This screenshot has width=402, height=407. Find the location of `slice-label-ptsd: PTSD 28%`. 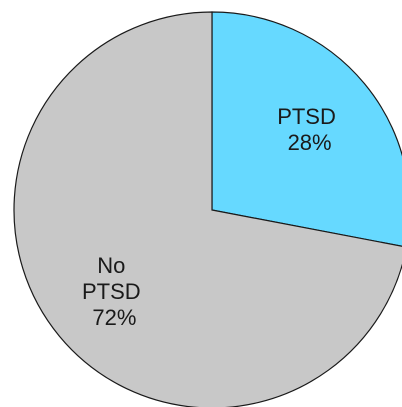

slice-label-ptsd: PTSD 28% is located at coordinates (309, 129).